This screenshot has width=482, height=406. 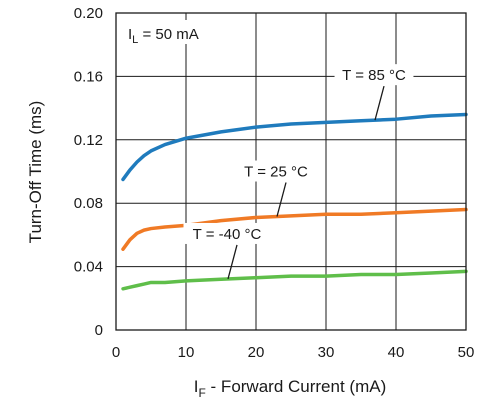 What do you see at coordinates (88, 267) in the screenshot?
I see `y-tick-label: 0.04` at bounding box center [88, 267].